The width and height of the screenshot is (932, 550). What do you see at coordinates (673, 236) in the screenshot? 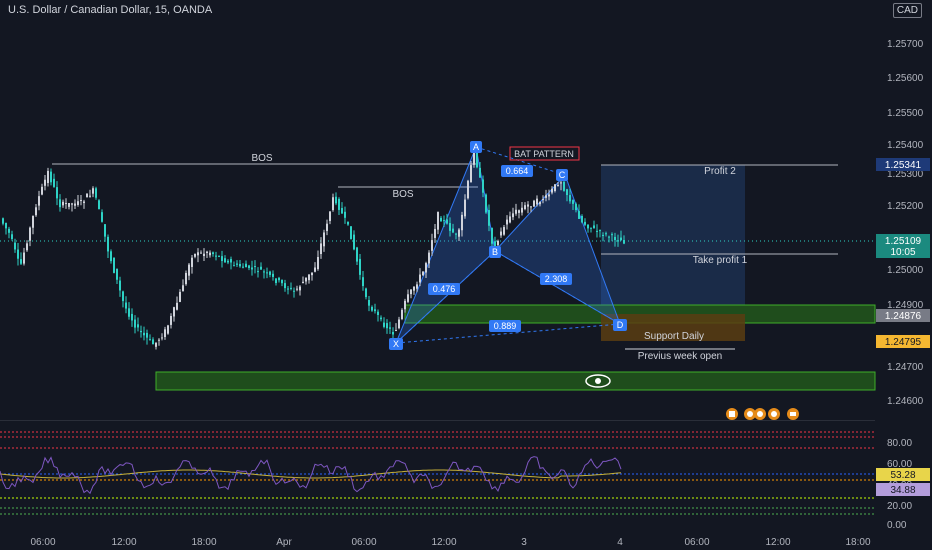
I see `profit-zone` at bounding box center [673, 236].